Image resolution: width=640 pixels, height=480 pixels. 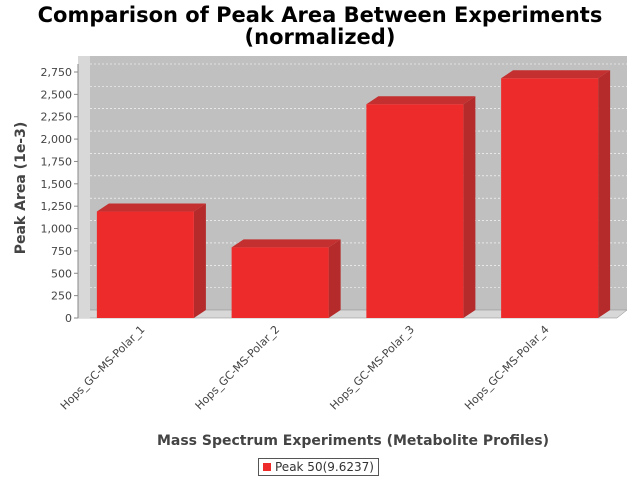 What do you see at coordinates (320, 37) in the screenshot?
I see `chart-subtitle: (normalized)` at bounding box center [320, 37].